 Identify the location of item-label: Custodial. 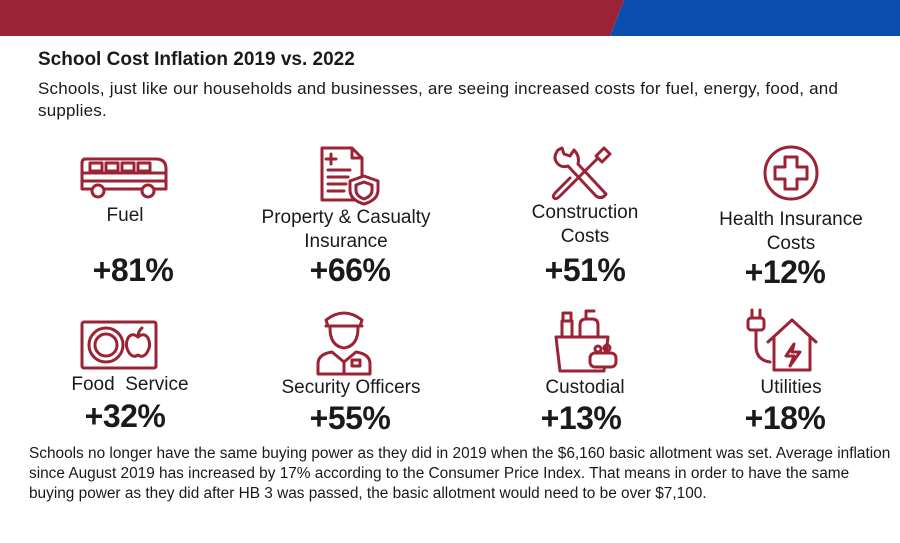
(585, 387).